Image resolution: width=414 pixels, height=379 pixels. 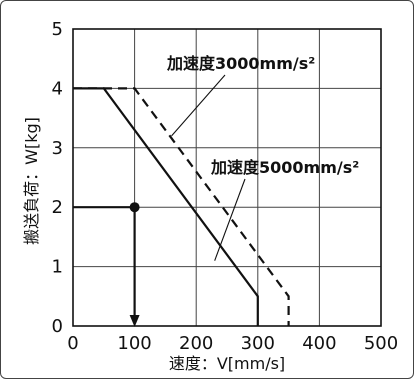 What do you see at coordinates (57, 148) in the screenshot?
I see `y-tick-label: 3` at bounding box center [57, 148].